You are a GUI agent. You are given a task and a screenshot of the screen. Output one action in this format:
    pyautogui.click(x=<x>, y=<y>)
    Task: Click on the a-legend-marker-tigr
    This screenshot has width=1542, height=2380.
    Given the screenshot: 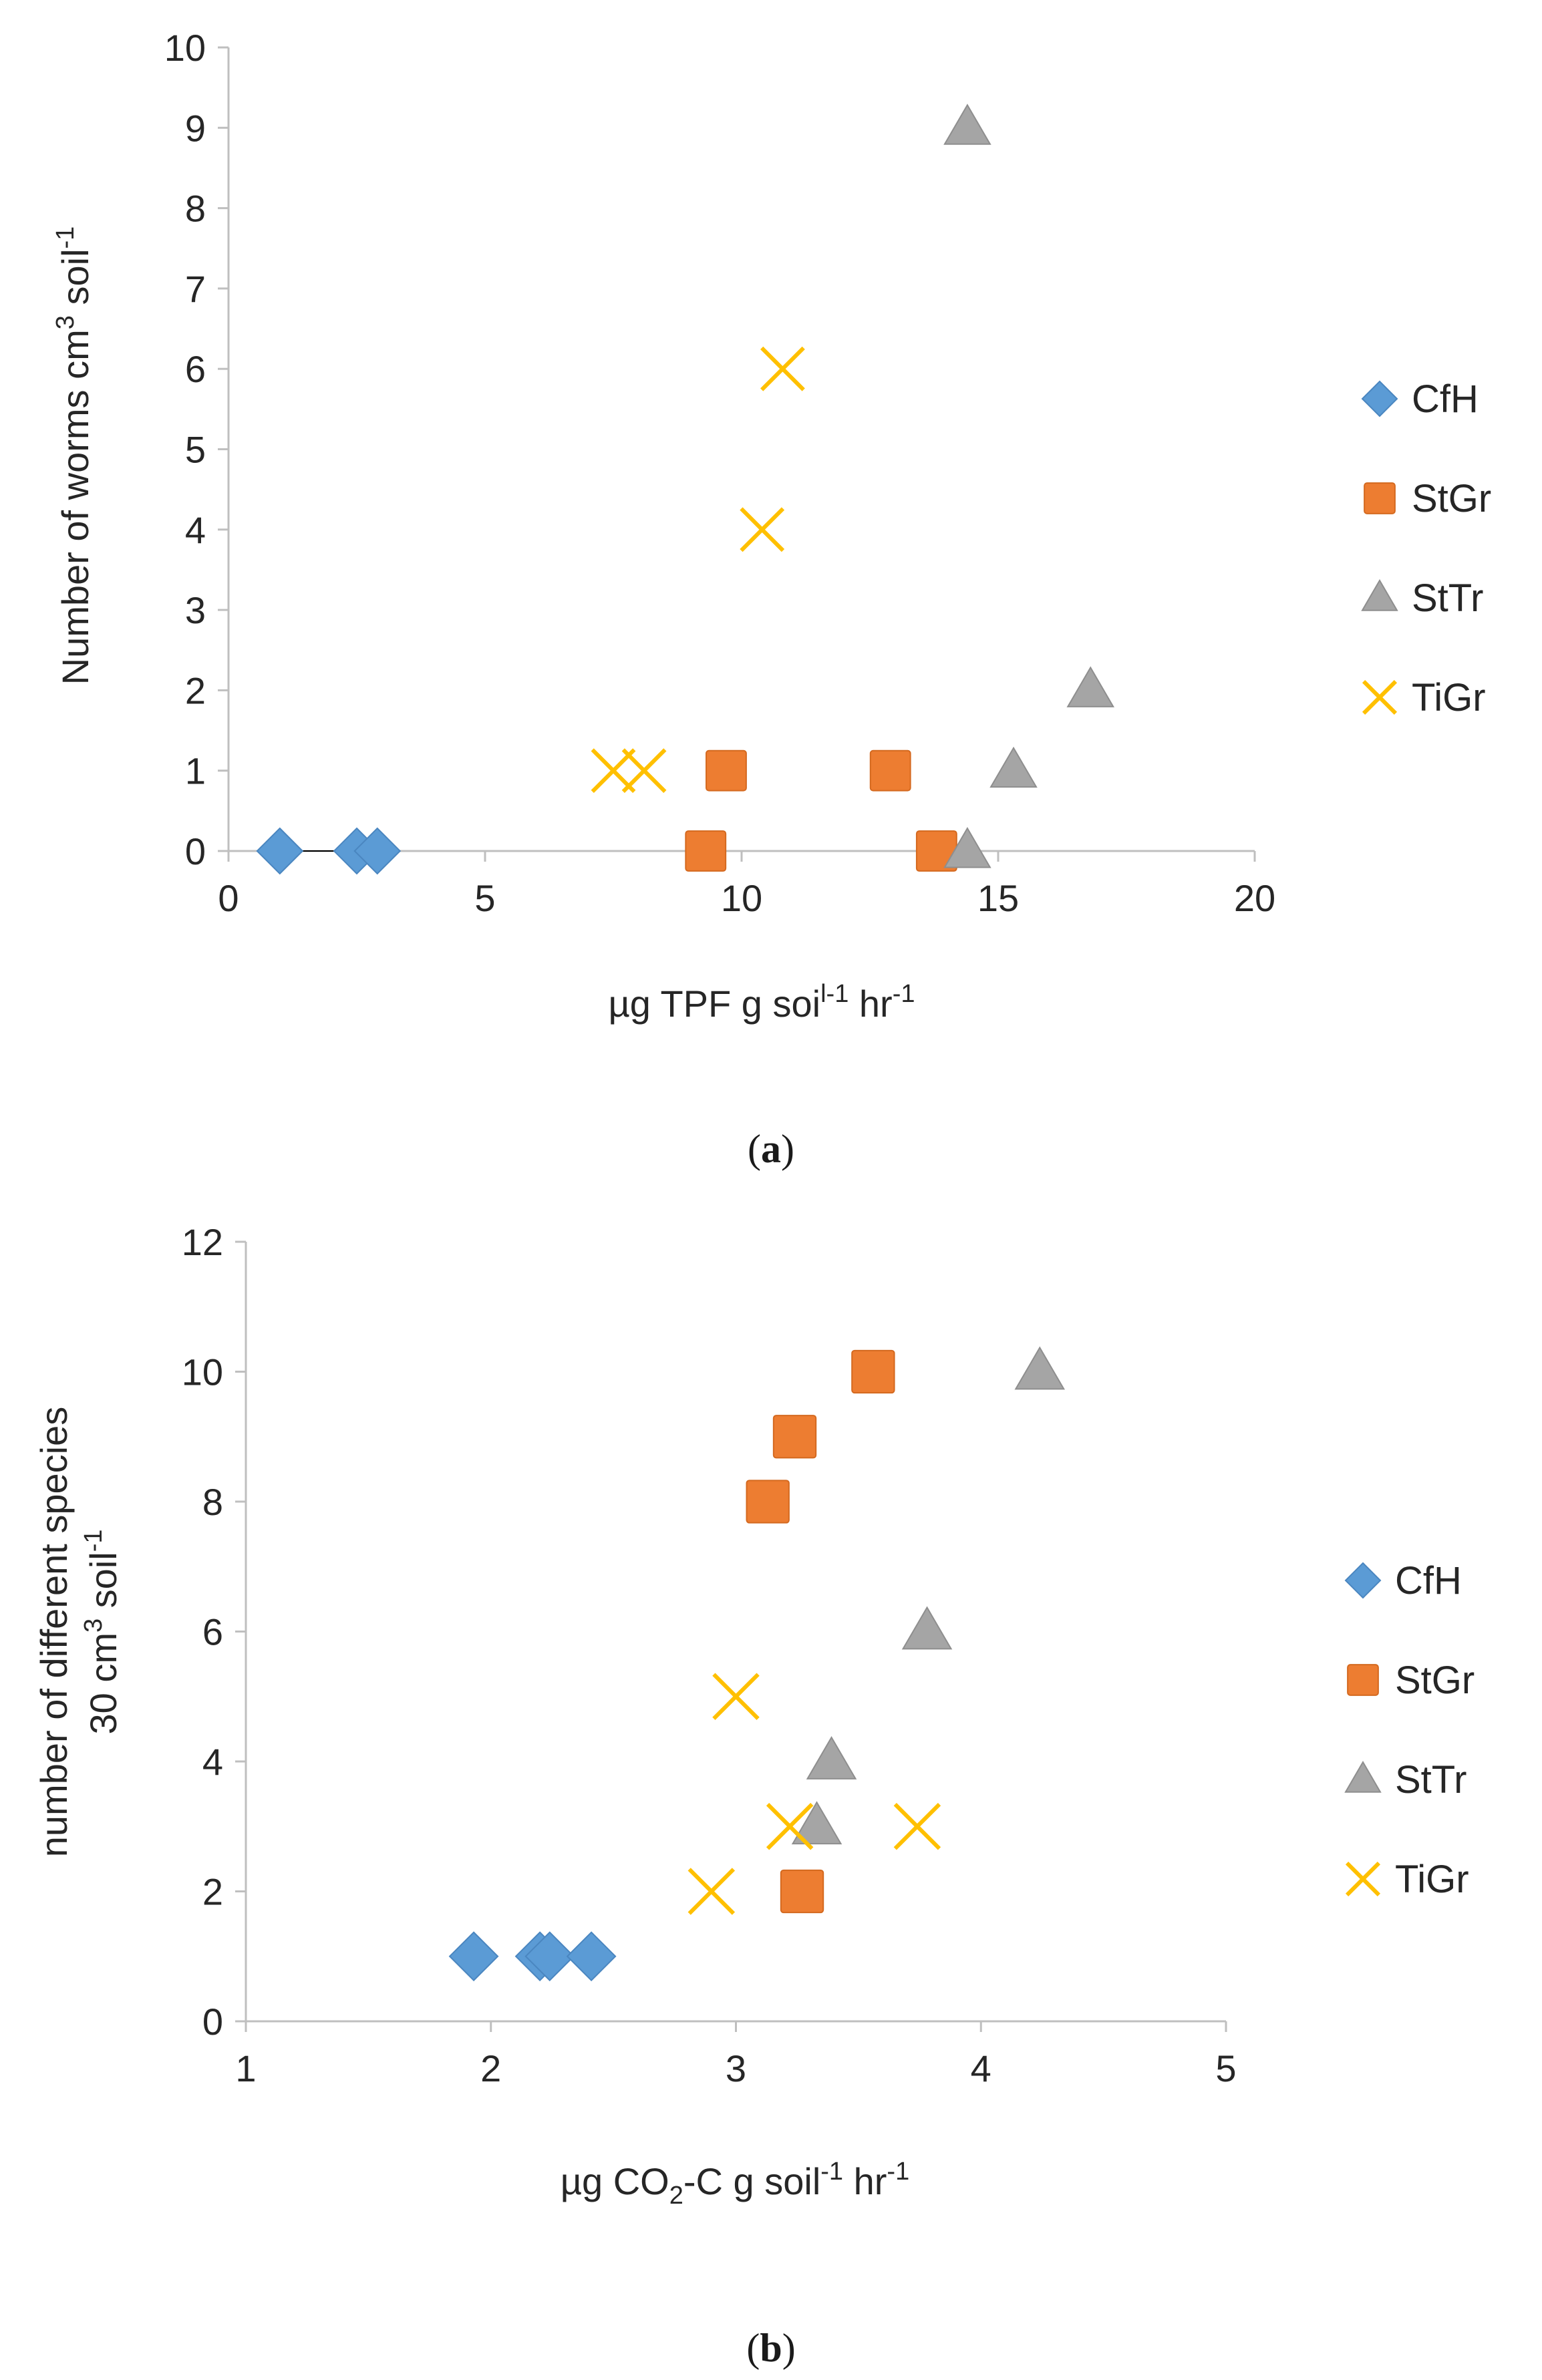 What is the action you would take?
    pyautogui.click(x=1380, y=697)
    